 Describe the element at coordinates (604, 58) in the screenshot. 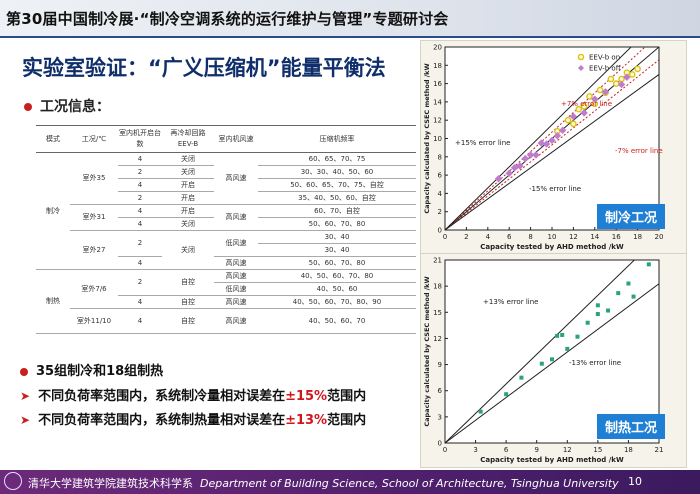

I see `legend-label: EEV-b on` at that location.